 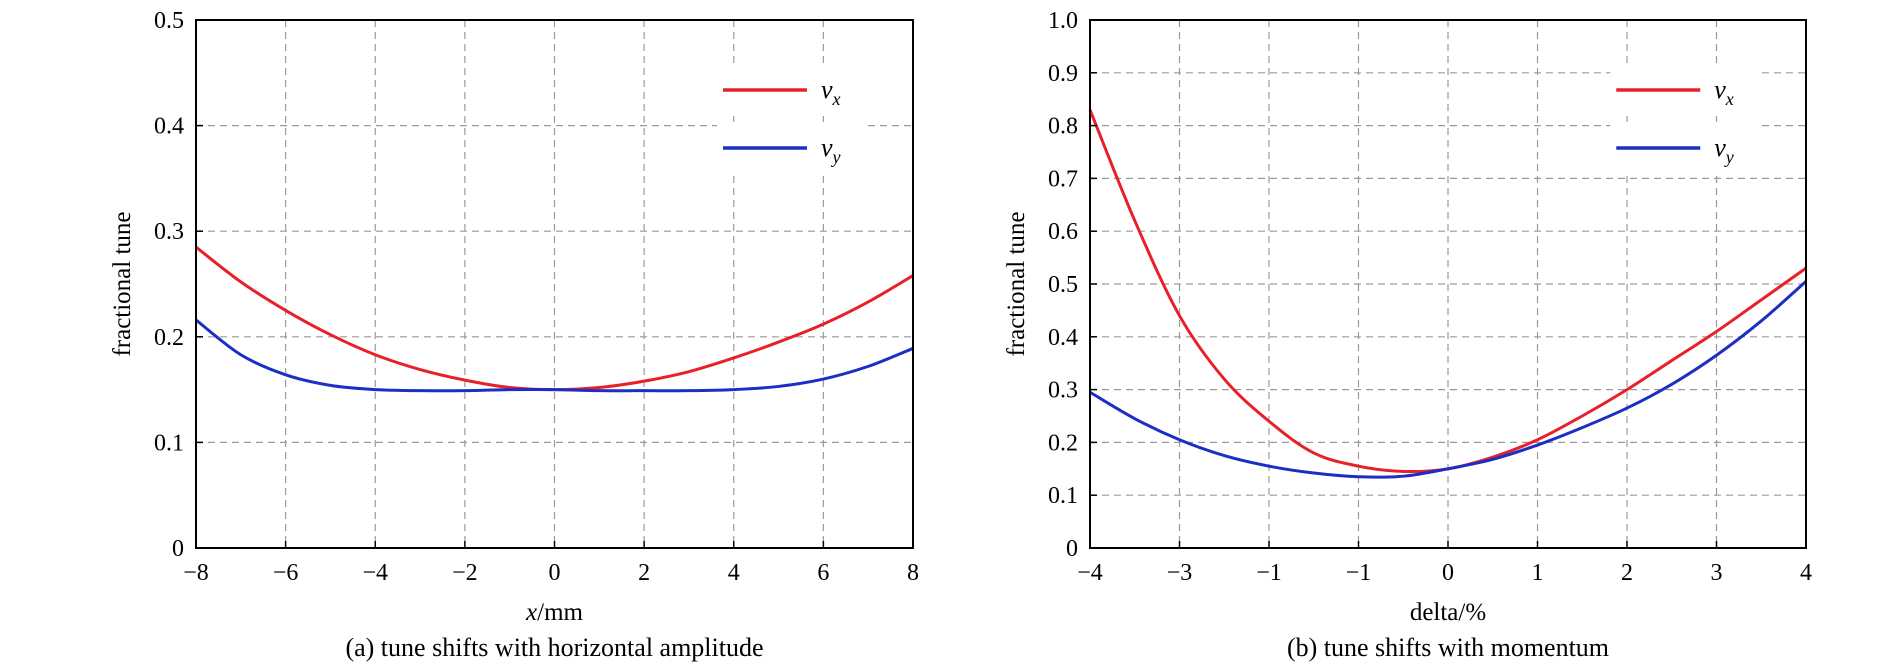 I want to click on x-axis-title-var: x, so click(x=531, y=612).